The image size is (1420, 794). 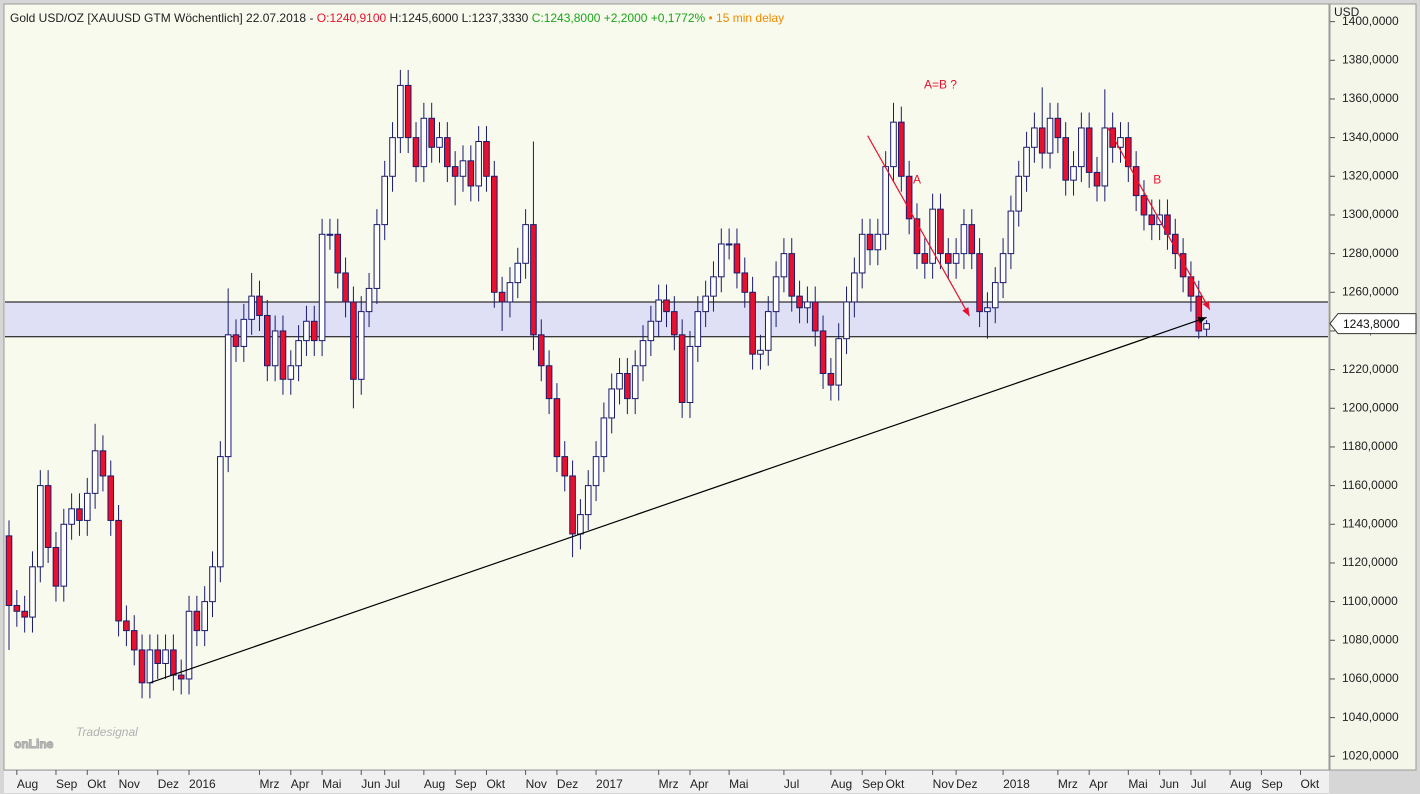 What do you see at coordinates (1370, 485) in the screenshot?
I see `y-tick-label: 1160,0000` at bounding box center [1370, 485].